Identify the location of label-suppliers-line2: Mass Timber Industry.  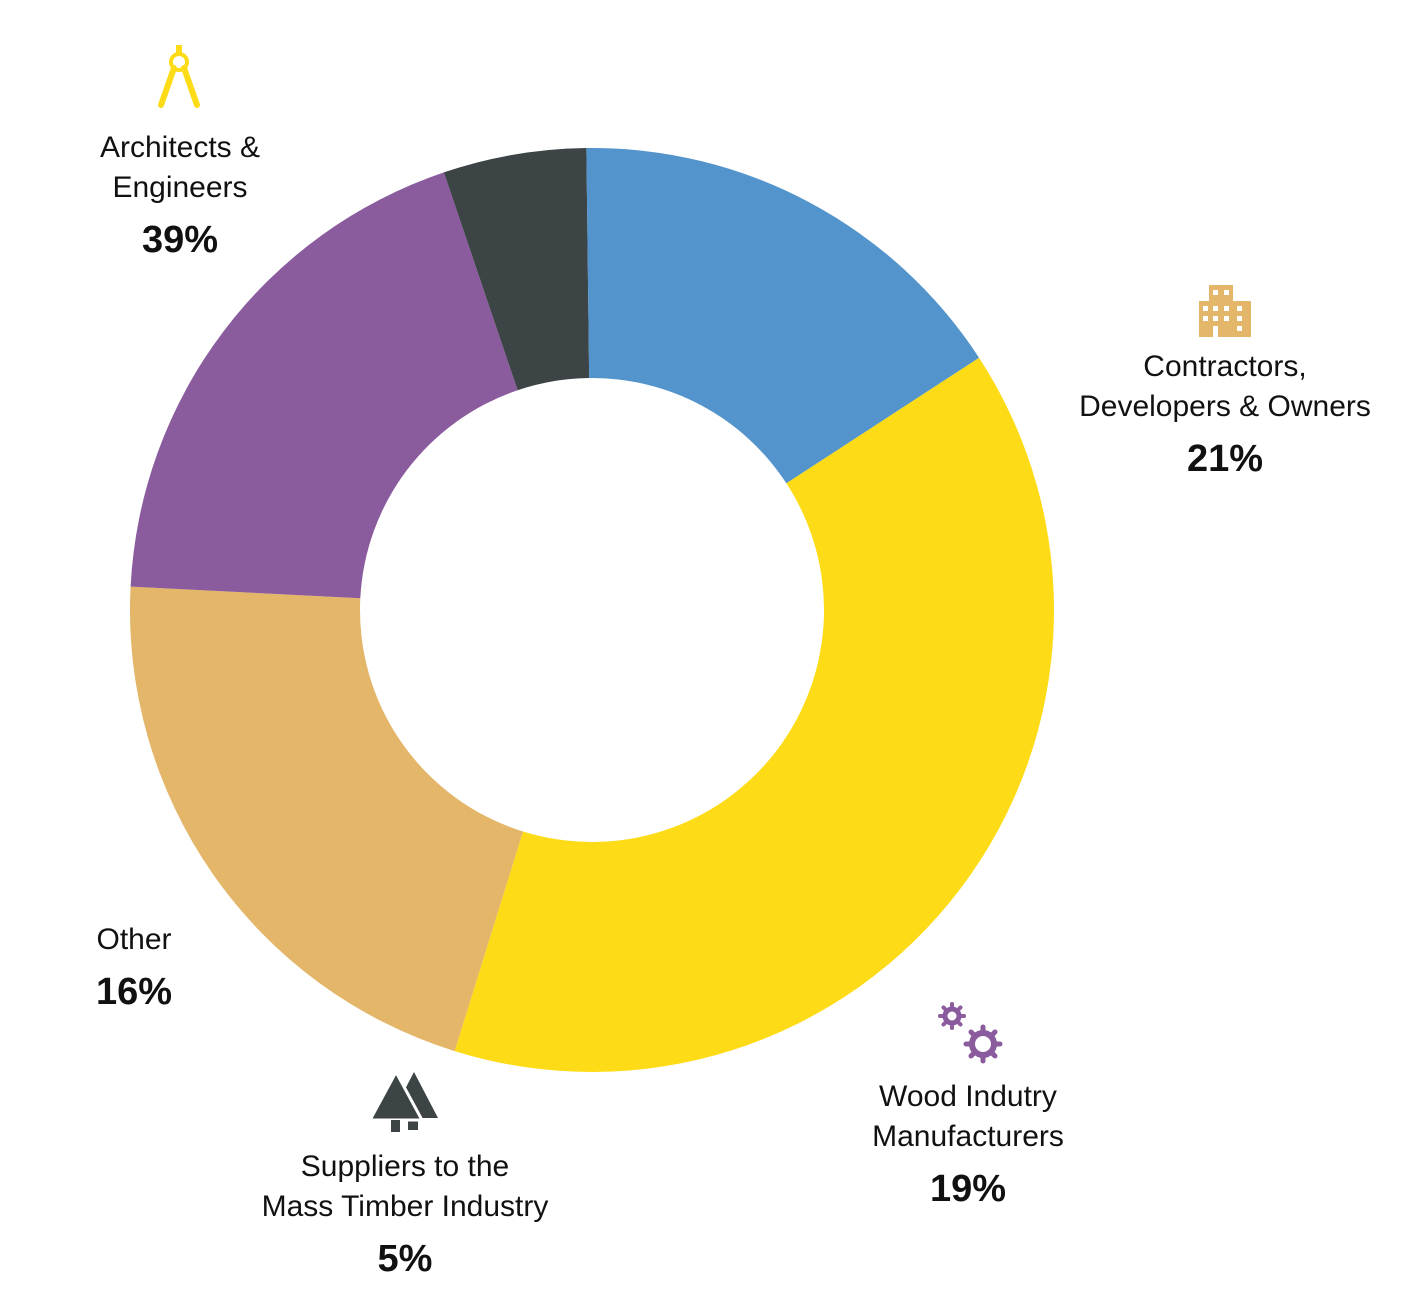
(405, 1206).